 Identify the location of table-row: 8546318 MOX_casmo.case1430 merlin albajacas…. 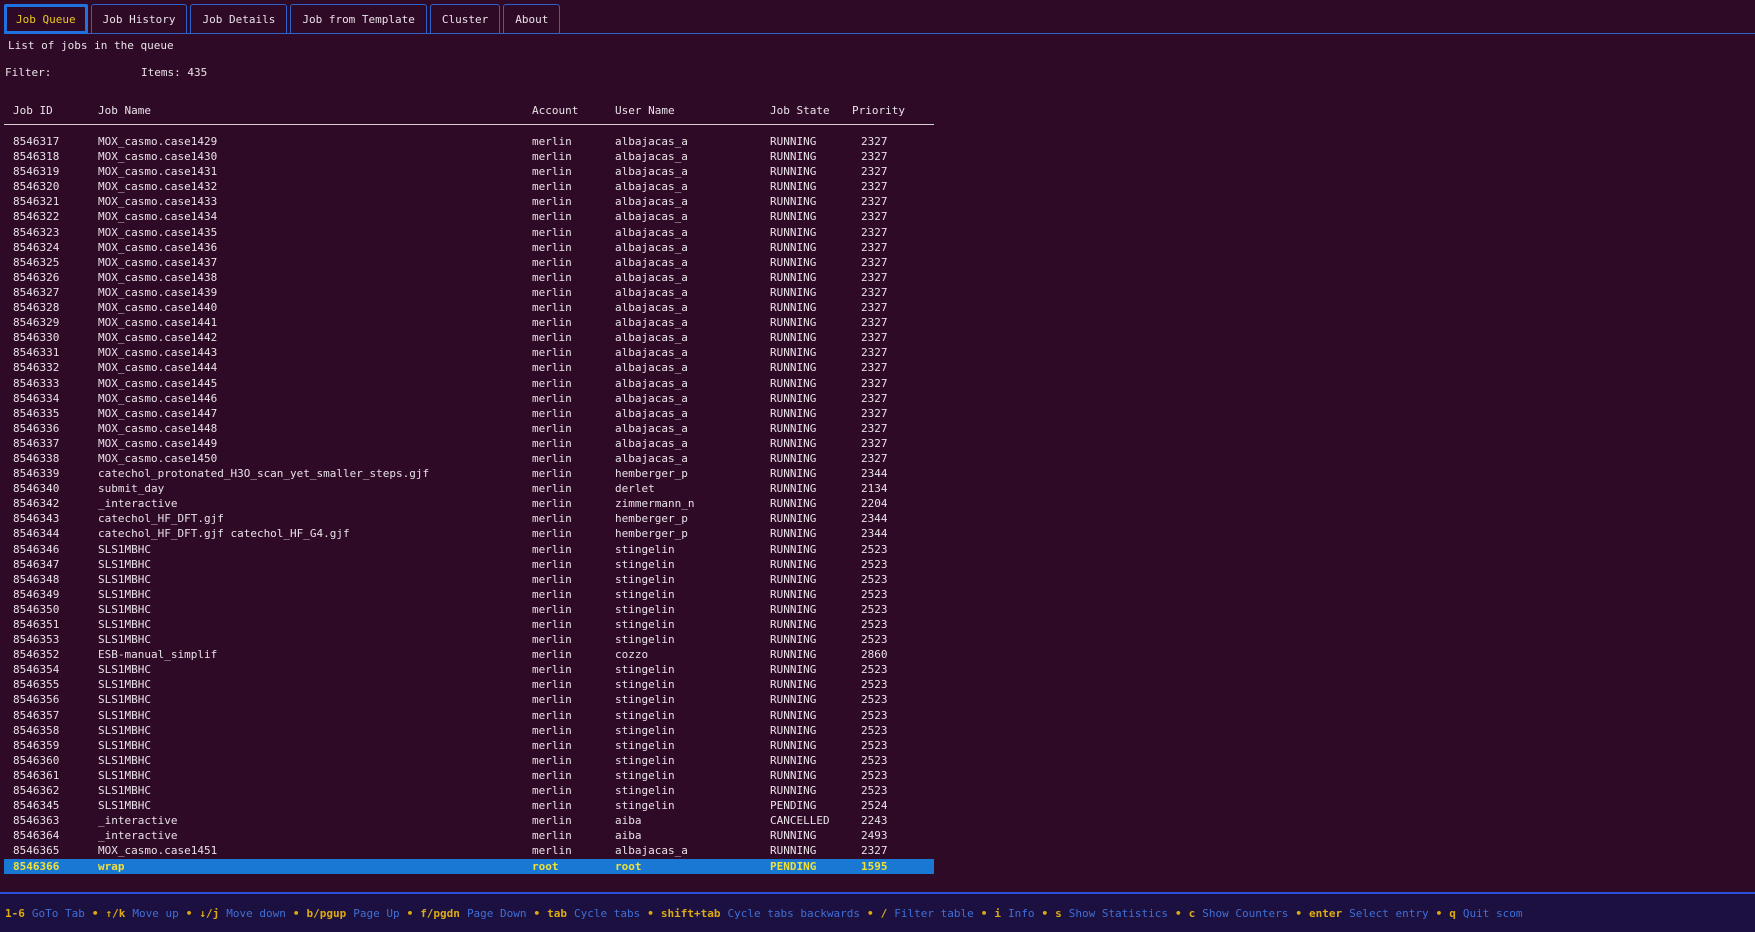
(469, 156).